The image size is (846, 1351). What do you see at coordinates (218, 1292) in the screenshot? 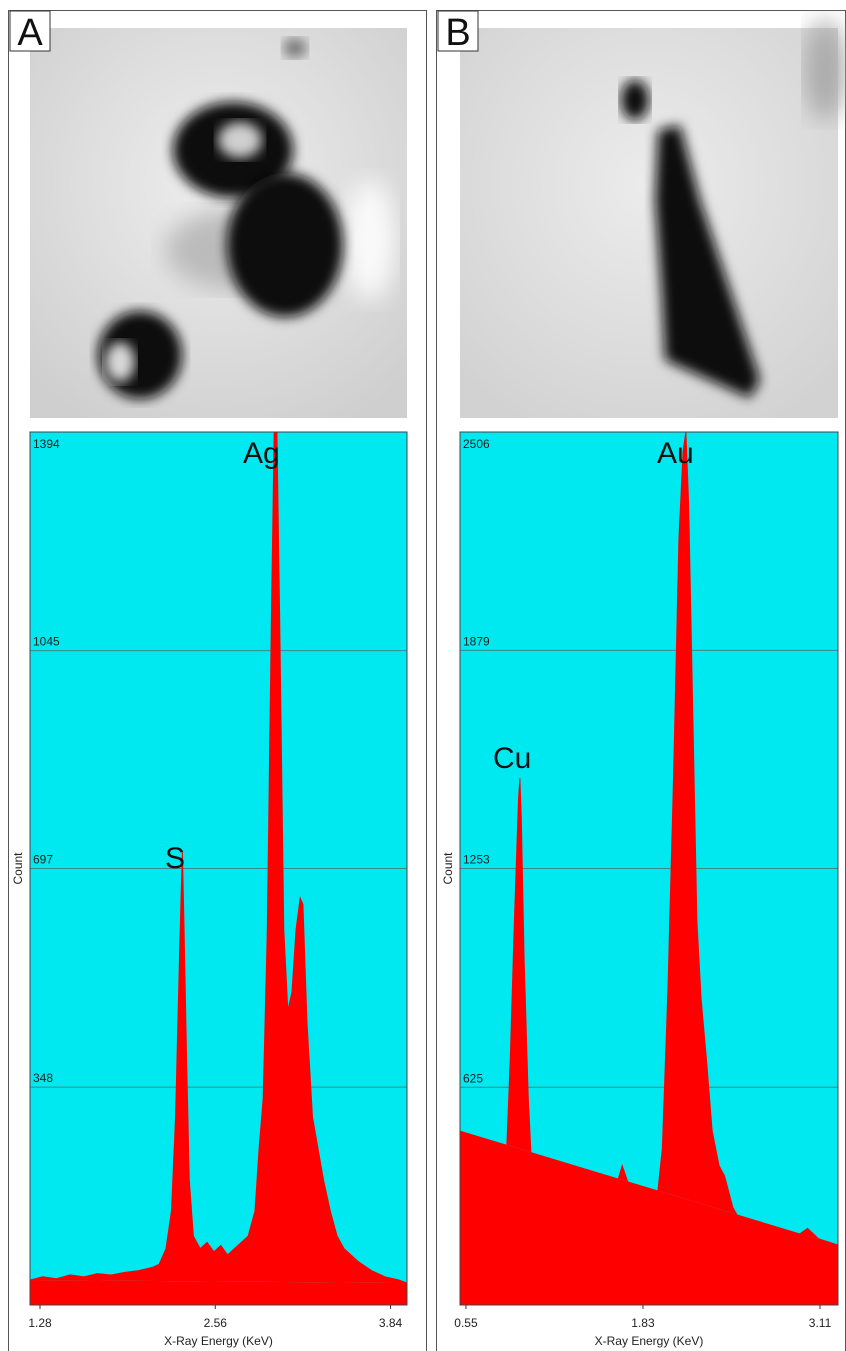
I see `area-base` at bounding box center [218, 1292].